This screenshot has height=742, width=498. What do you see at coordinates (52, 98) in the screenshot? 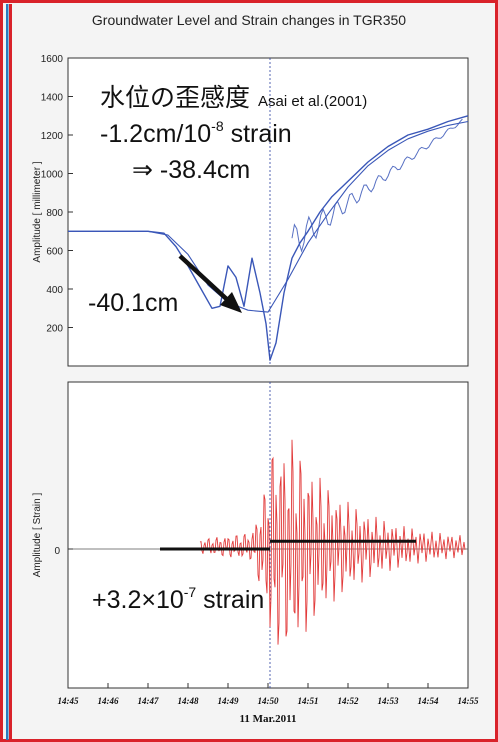
I see `top-ytick-label: 1400` at bounding box center [52, 98].